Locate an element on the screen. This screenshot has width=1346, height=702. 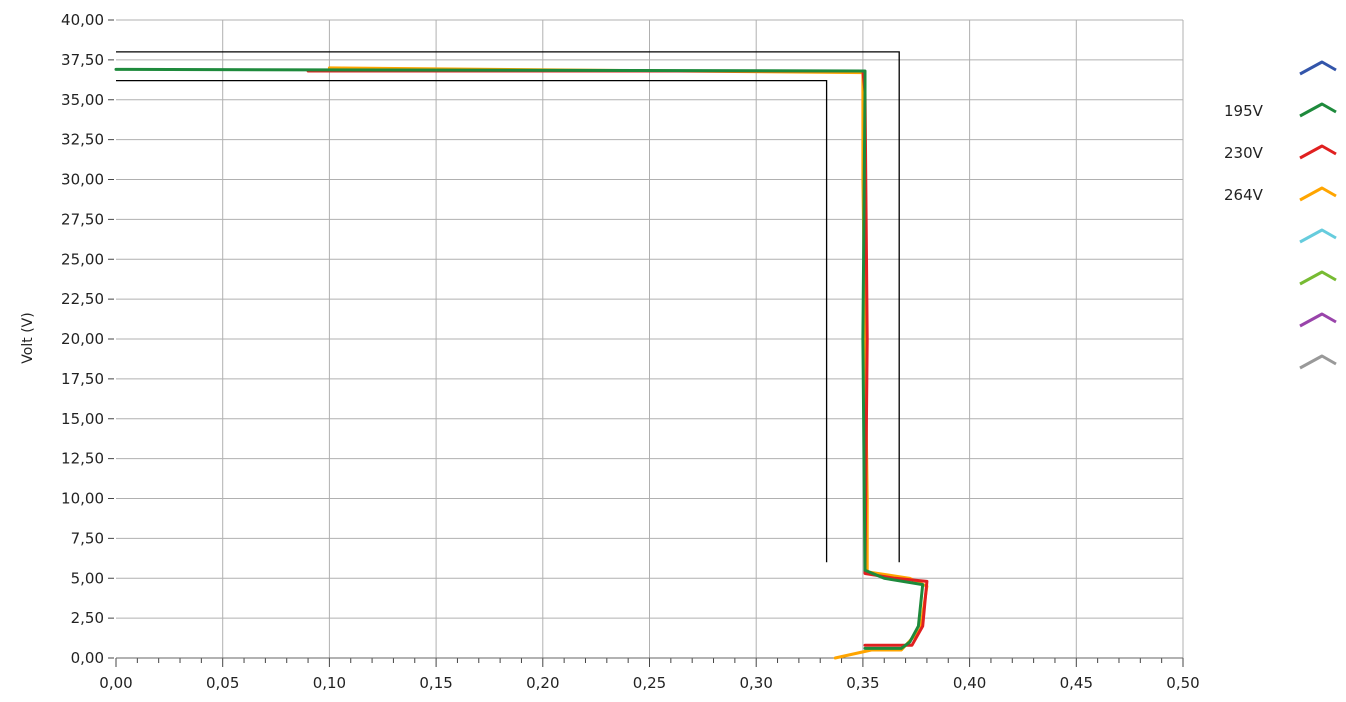
y-tick-label: 30,00 is located at coordinates (82, 180).